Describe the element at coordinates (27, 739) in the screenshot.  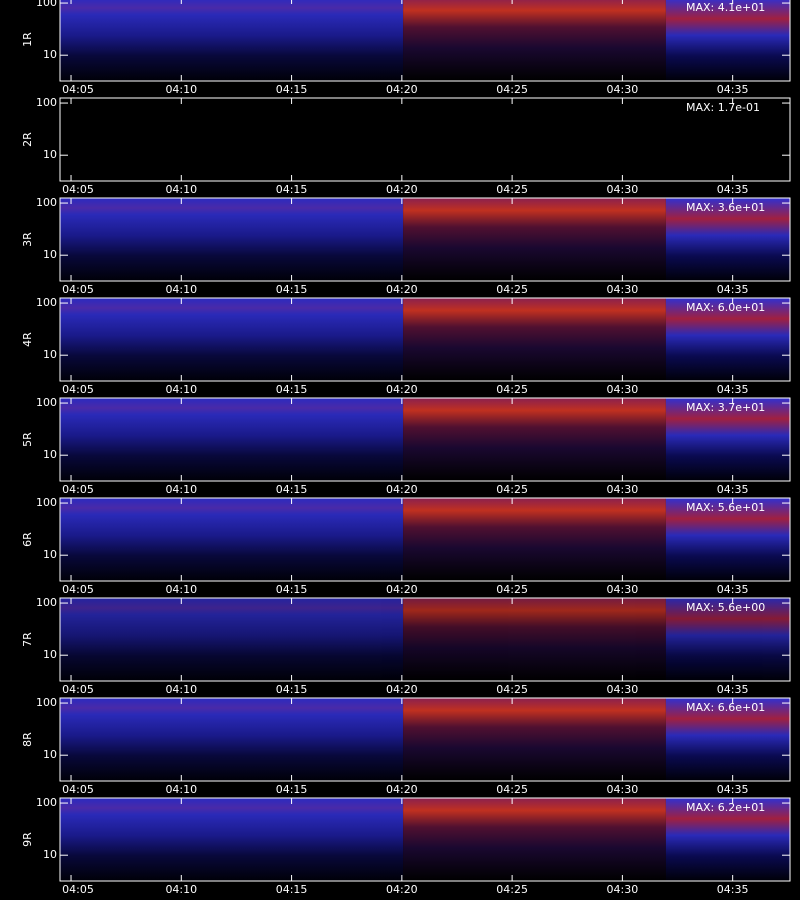
I see `y-axis-label: 8R` at that location.